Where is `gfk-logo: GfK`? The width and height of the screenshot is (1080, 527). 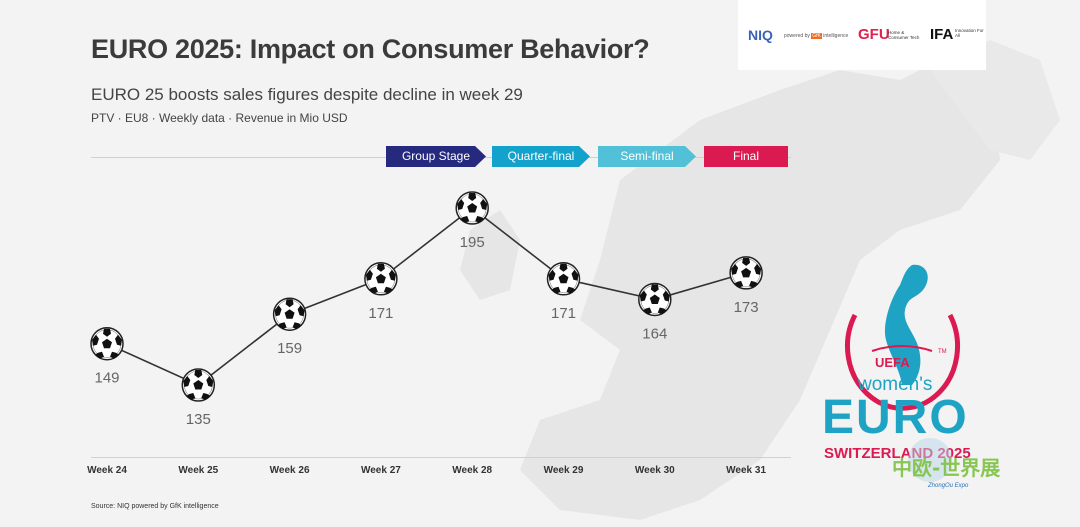 gfk-logo: GfK is located at coordinates (816, 36).